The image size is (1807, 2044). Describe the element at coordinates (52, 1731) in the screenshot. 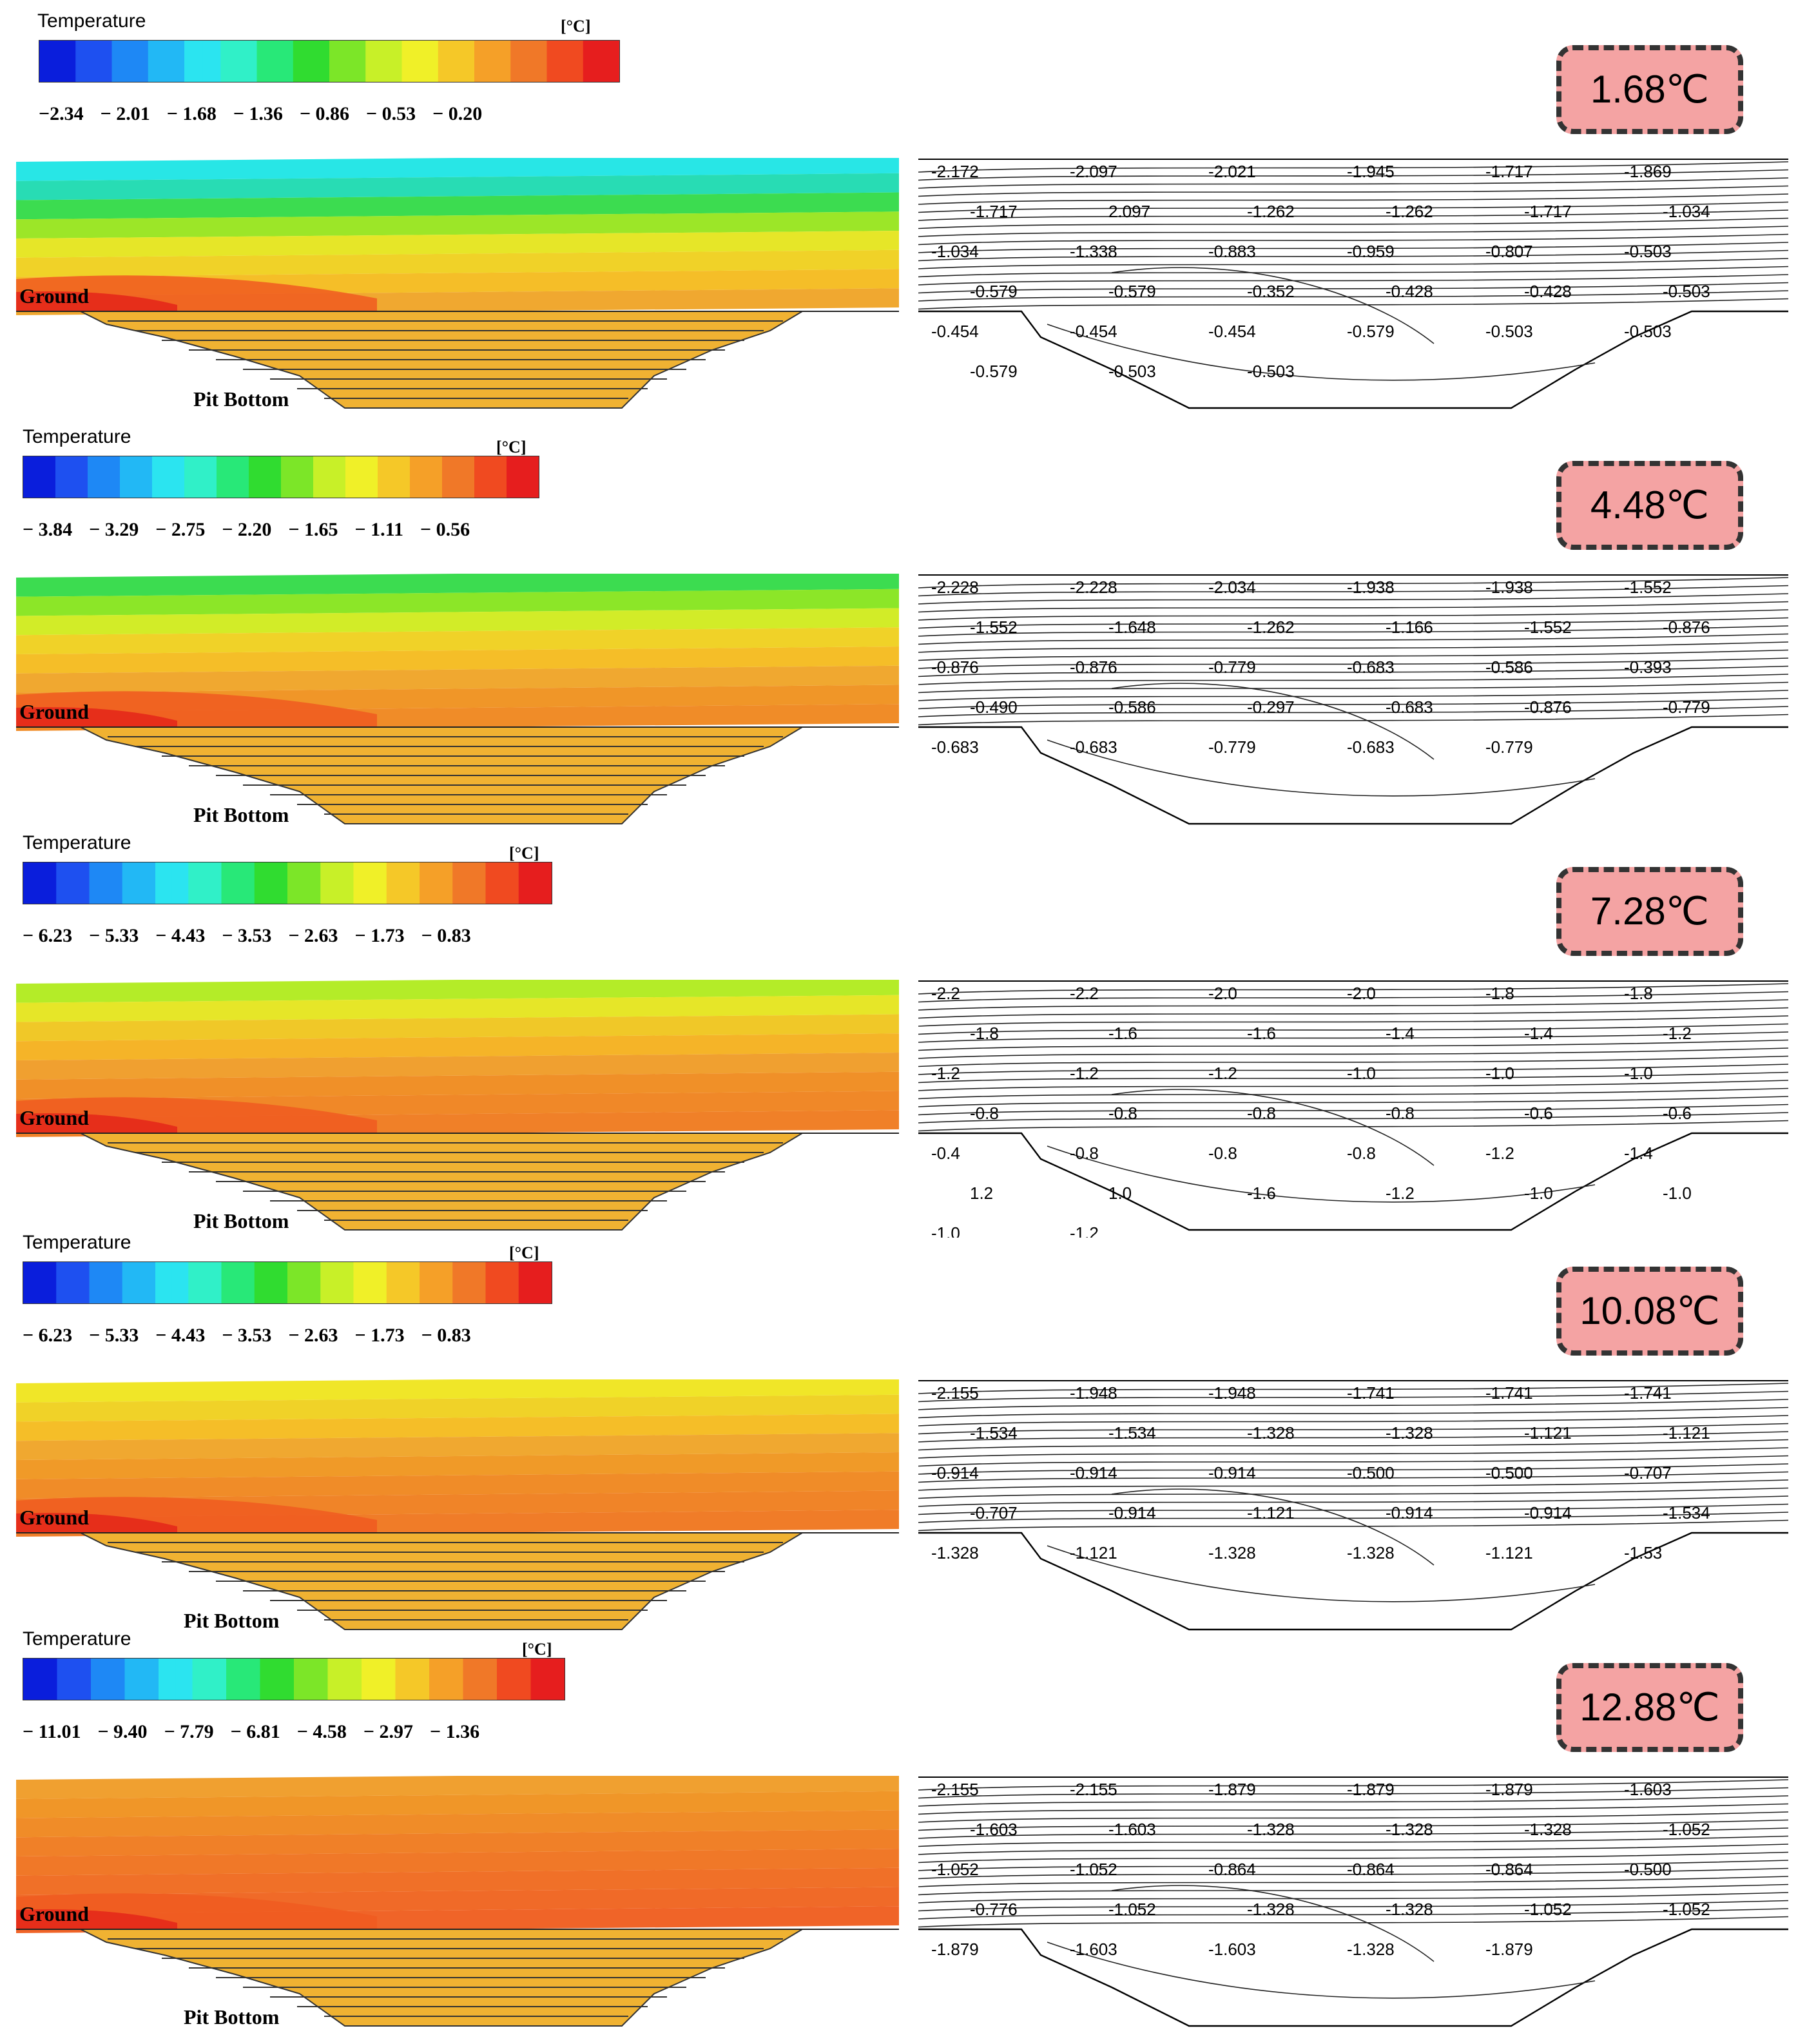

I see `colorbar-tick-label: − 11.01` at that location.